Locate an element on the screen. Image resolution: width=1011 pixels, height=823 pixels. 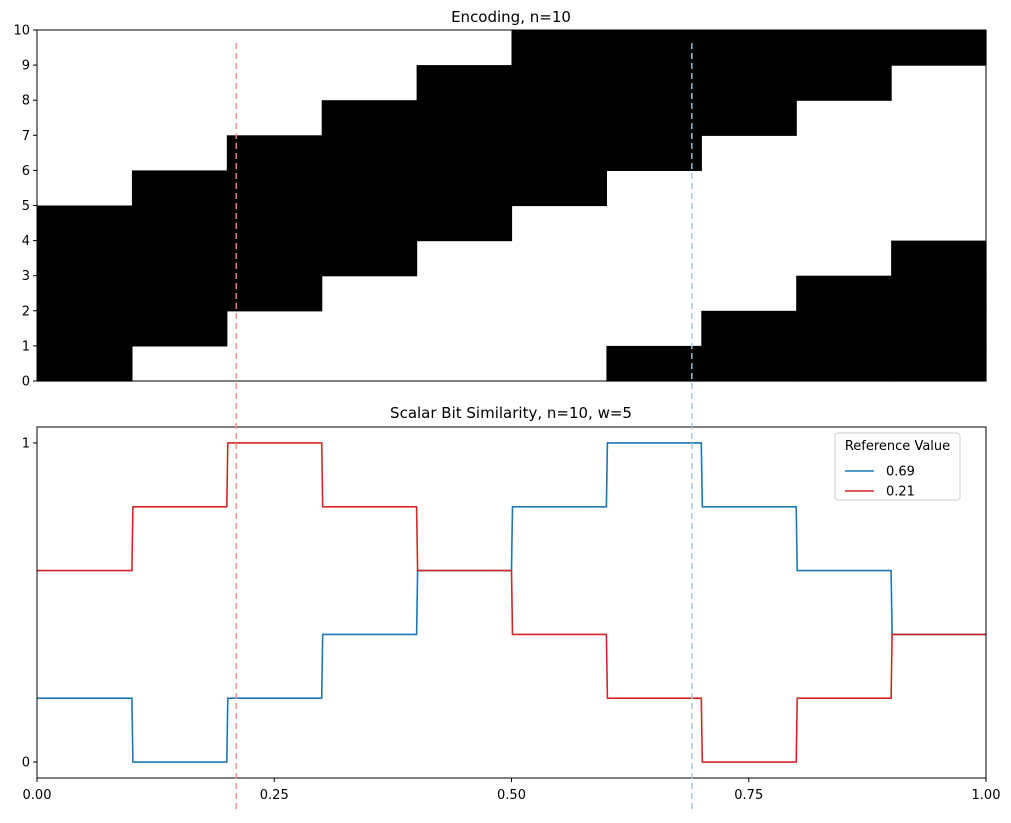
y-tick-label: 2 is located at coordinates (26, 311).